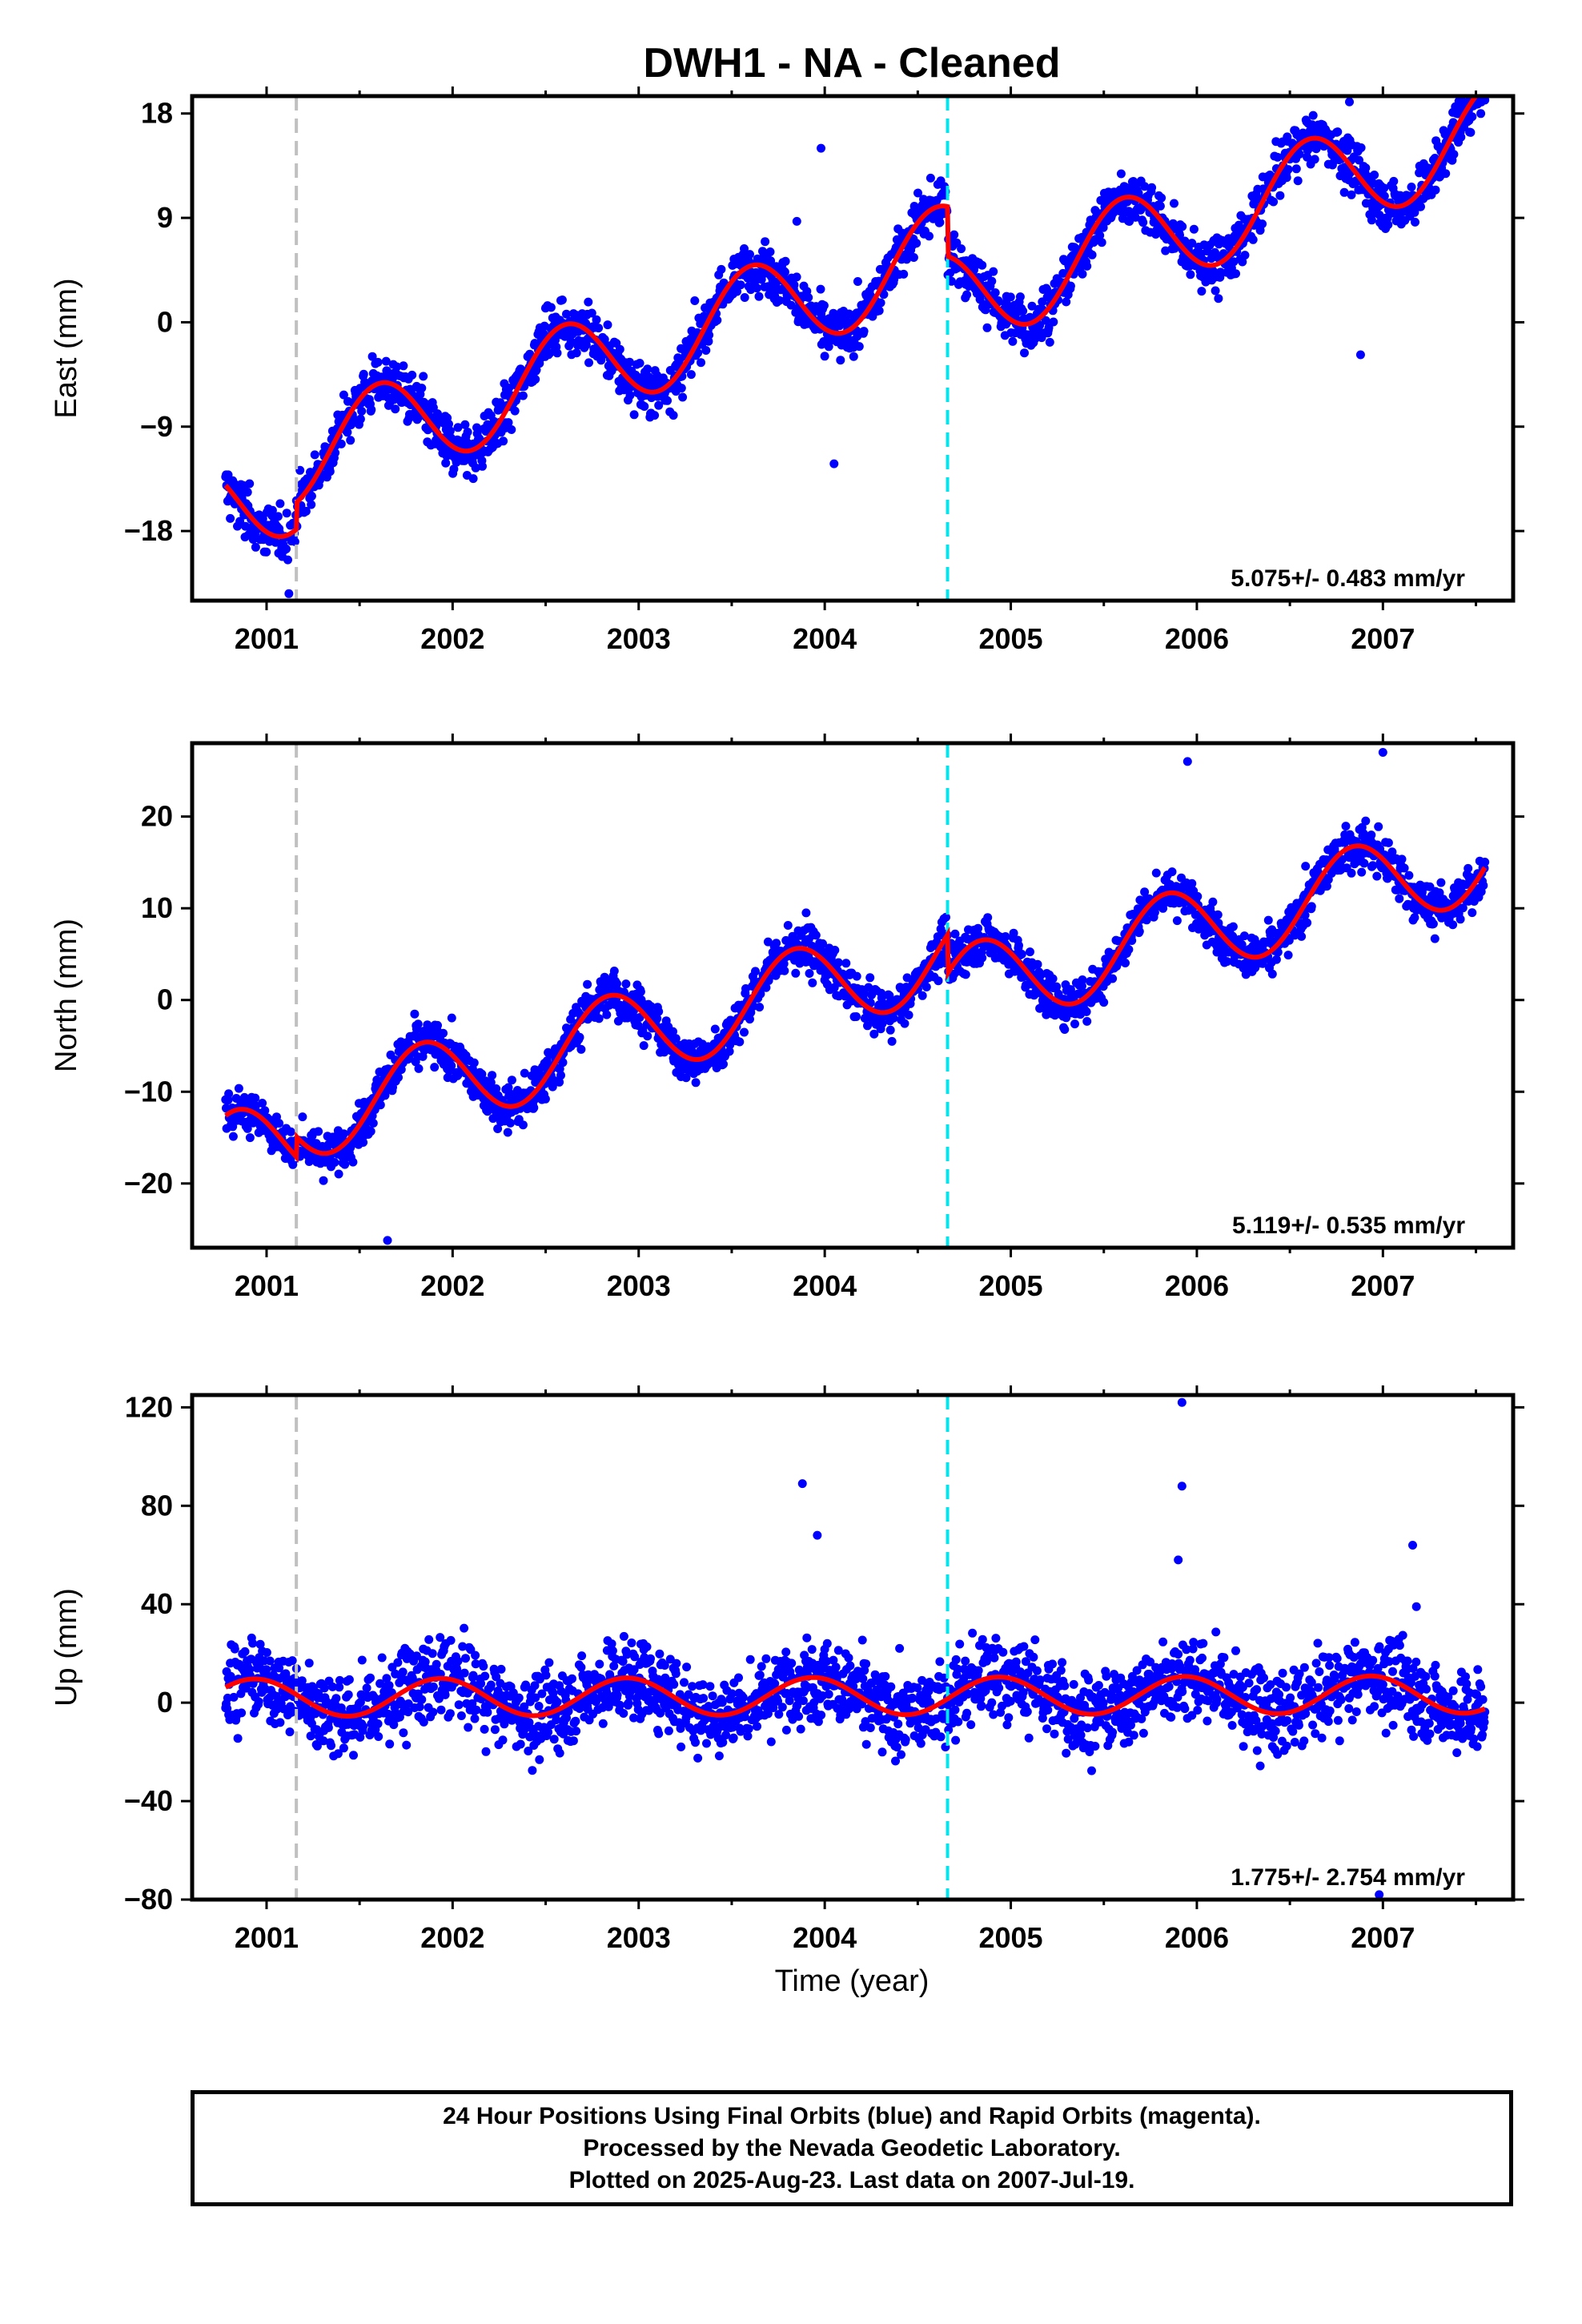 The width and height of the screenshot is (1582, 2324). What do you see at coordinates (1010, 1285) in the screenshot?
I see `x-tick-label: 2005` at bounding box center [1010, 1285].